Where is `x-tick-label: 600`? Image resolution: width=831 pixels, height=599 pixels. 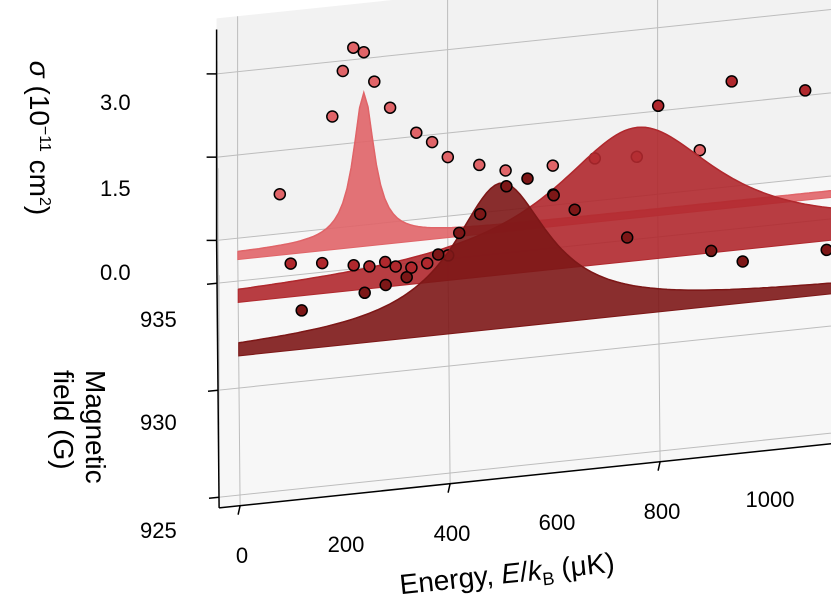 x-tick-label: 600 is located at coordinates (557, 522).